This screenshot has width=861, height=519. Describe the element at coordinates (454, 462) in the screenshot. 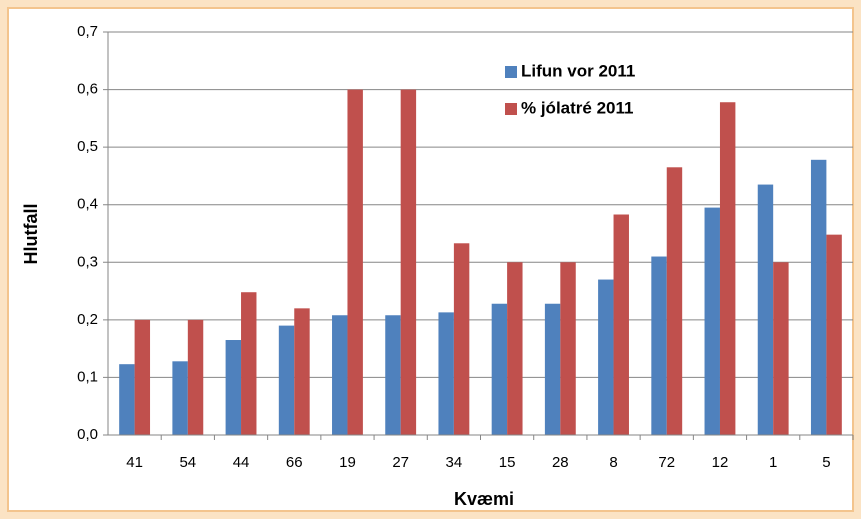

I see `x-tick-label: 34` at that location.